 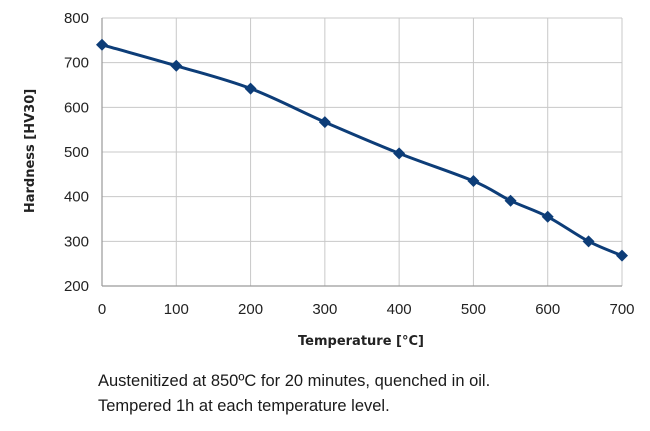 What do you see at coordinates (76, 241) in the screenshot?
I see `y-tick-label-300: 300` at bounding box center [76, 241].